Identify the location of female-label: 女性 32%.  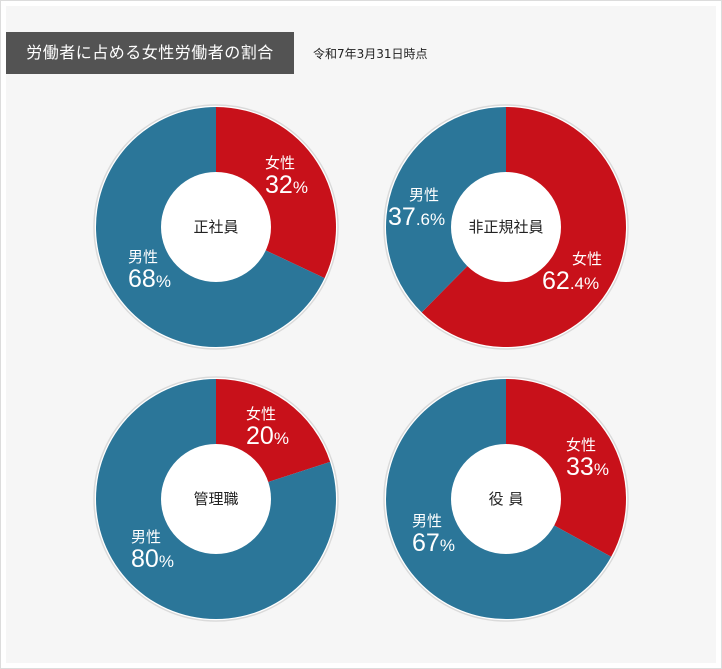
(286, 177).